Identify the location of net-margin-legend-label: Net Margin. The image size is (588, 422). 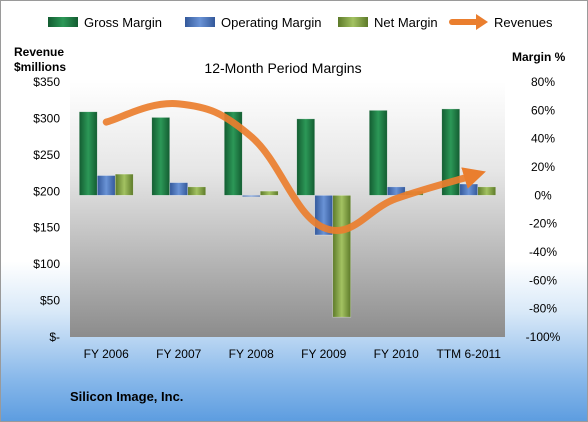
(406, 22).